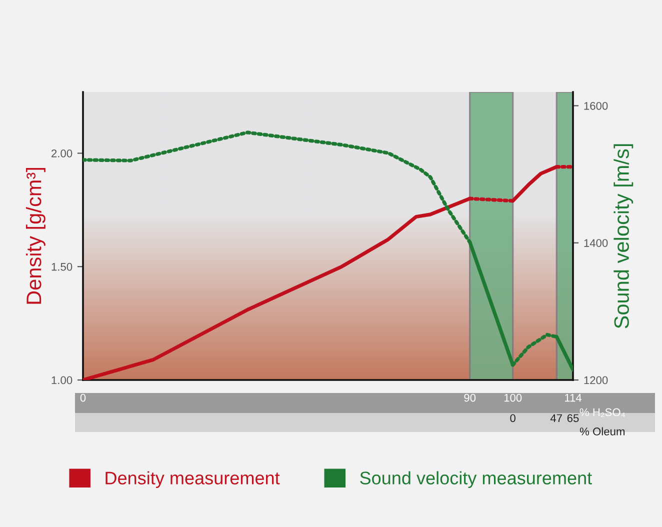 This screenshot has width=662, height=527. Describe the element at coordinates (36, 236) in the screenshot. I see `y-axis-title: Density [g/cm³]` at that location.